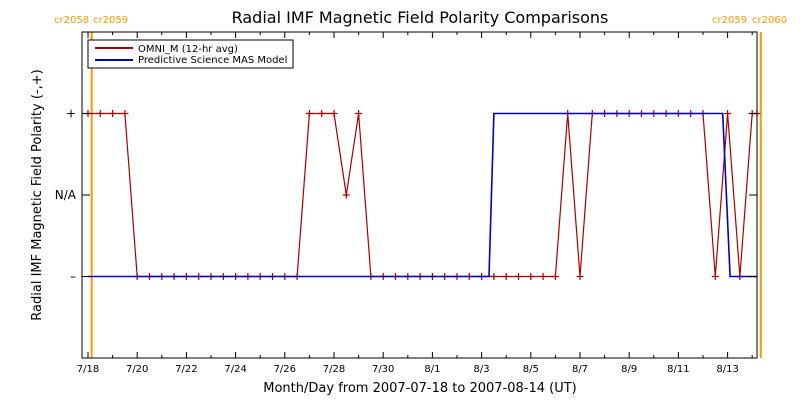  What do you see at coordinates (432, 369) in the screenshot?
I see `x-tick-label: 8/1` at bounding box center [432, 369].